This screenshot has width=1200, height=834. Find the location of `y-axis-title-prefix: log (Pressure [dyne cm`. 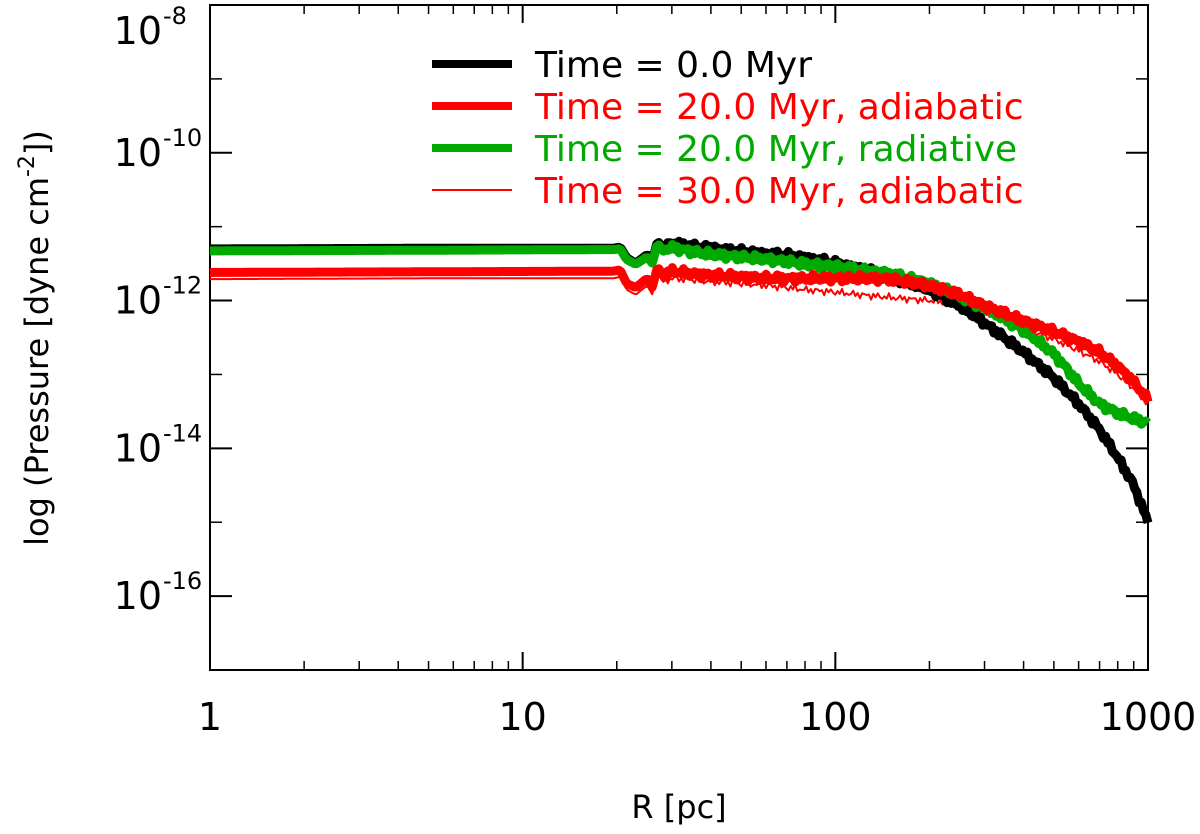

y-axis-title-prefix: log (Pressure [dyne cm is located at coordinates (37, 361).